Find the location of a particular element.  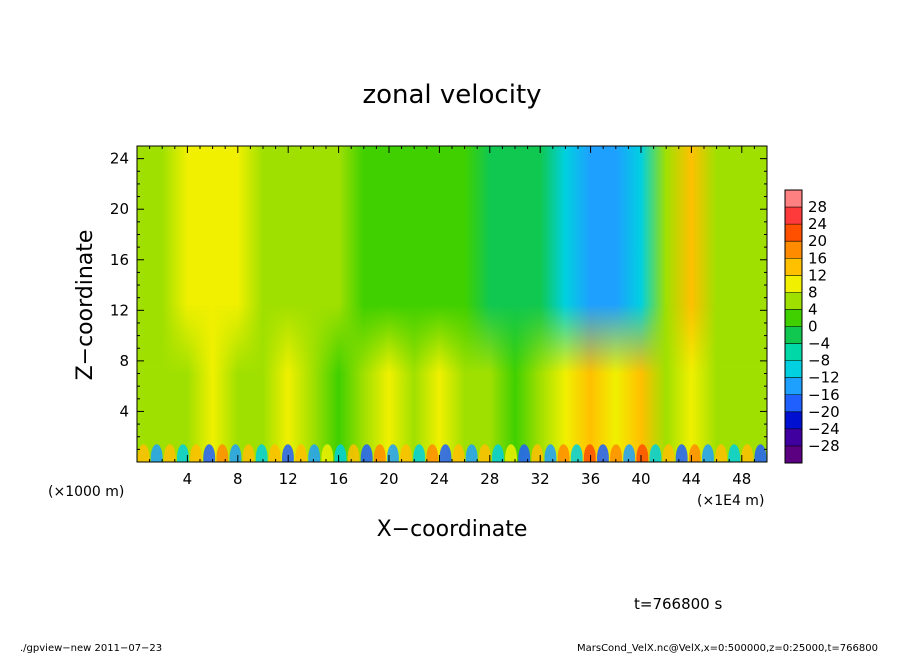

colorbar-label: 8 is located at coordinates (813, 292).